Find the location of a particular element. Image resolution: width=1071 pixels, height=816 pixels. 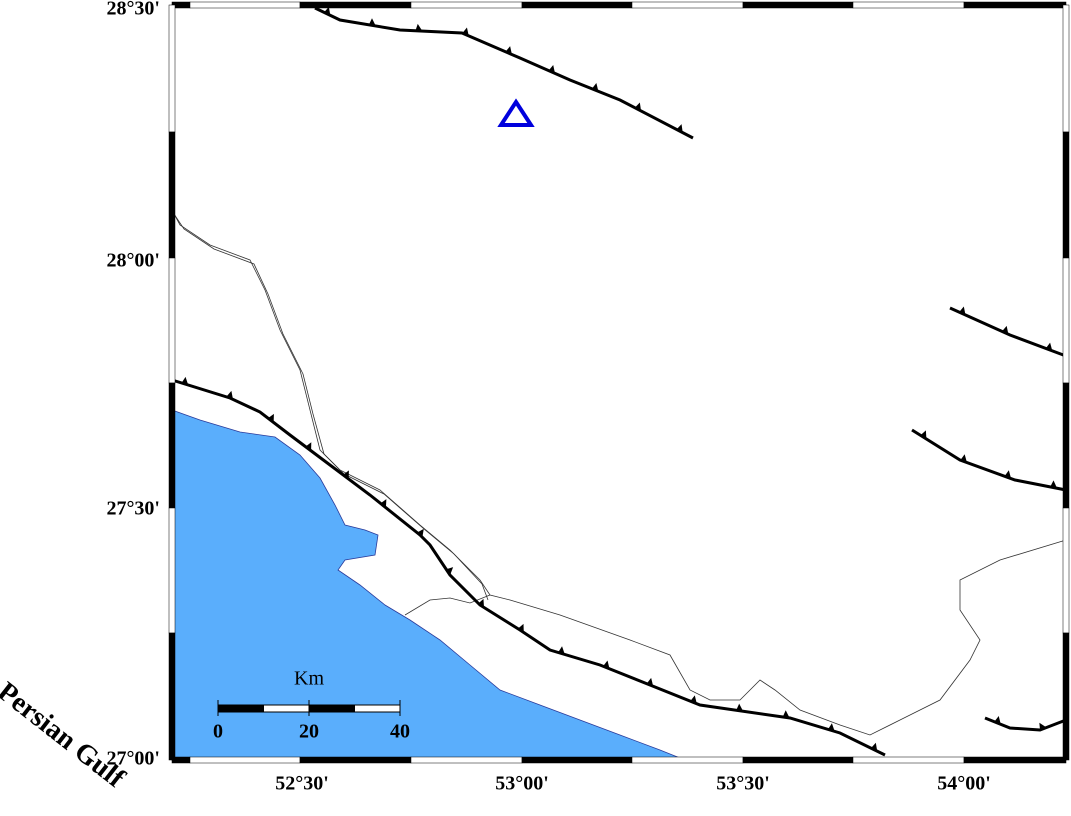

scale-label: 40 is located at coordinates (400, 732).